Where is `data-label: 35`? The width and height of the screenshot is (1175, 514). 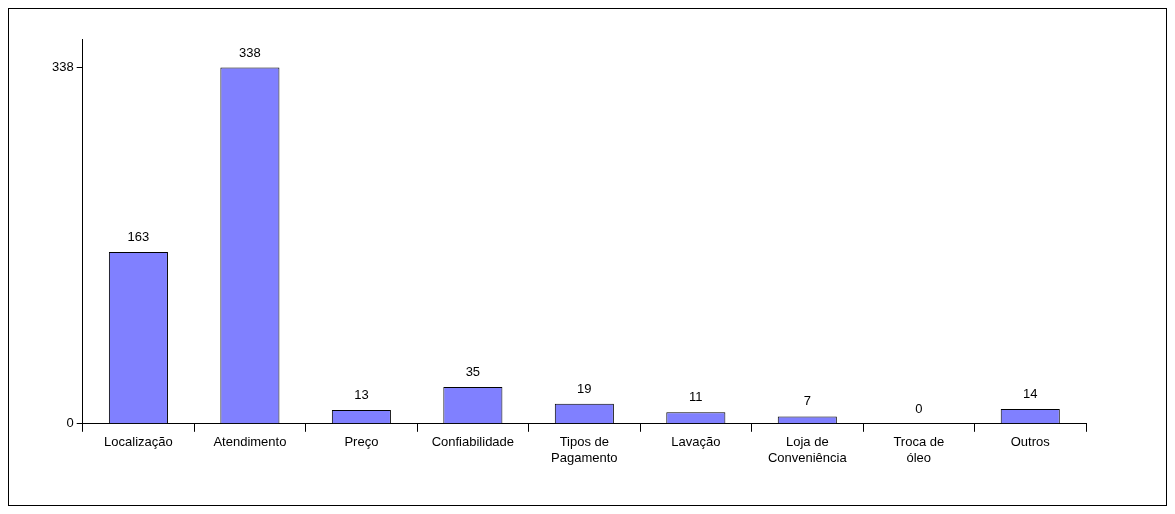
data-label: 35 is located at coordinates (473, 371).